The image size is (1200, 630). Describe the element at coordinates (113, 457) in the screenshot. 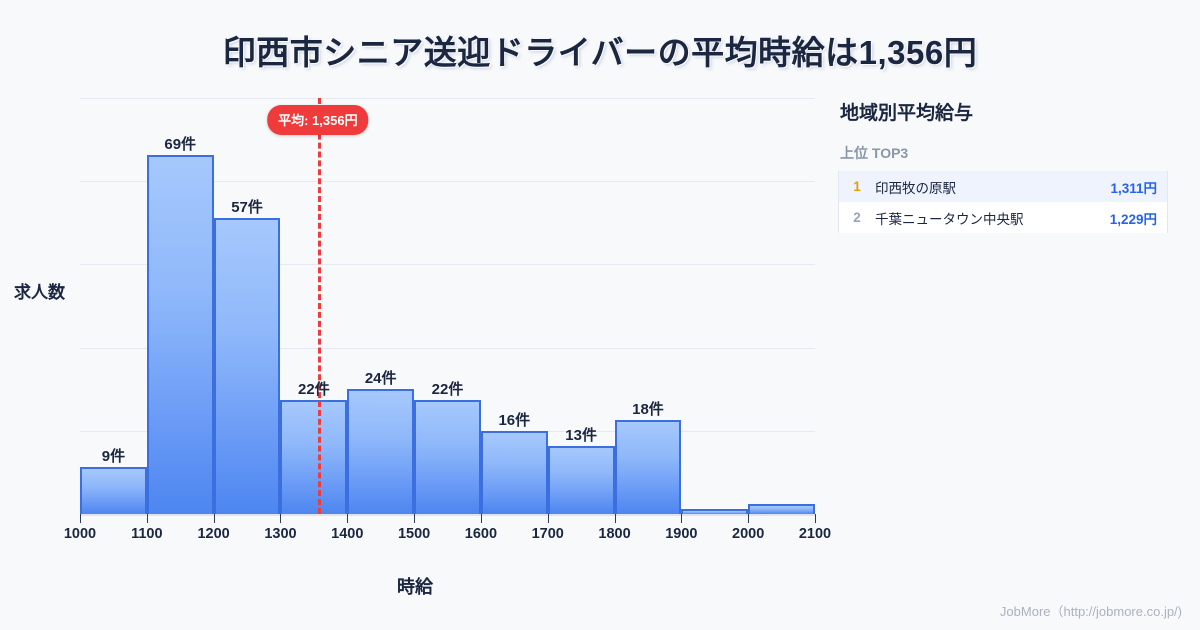

I see `bar-value-label: 9件` at that location.